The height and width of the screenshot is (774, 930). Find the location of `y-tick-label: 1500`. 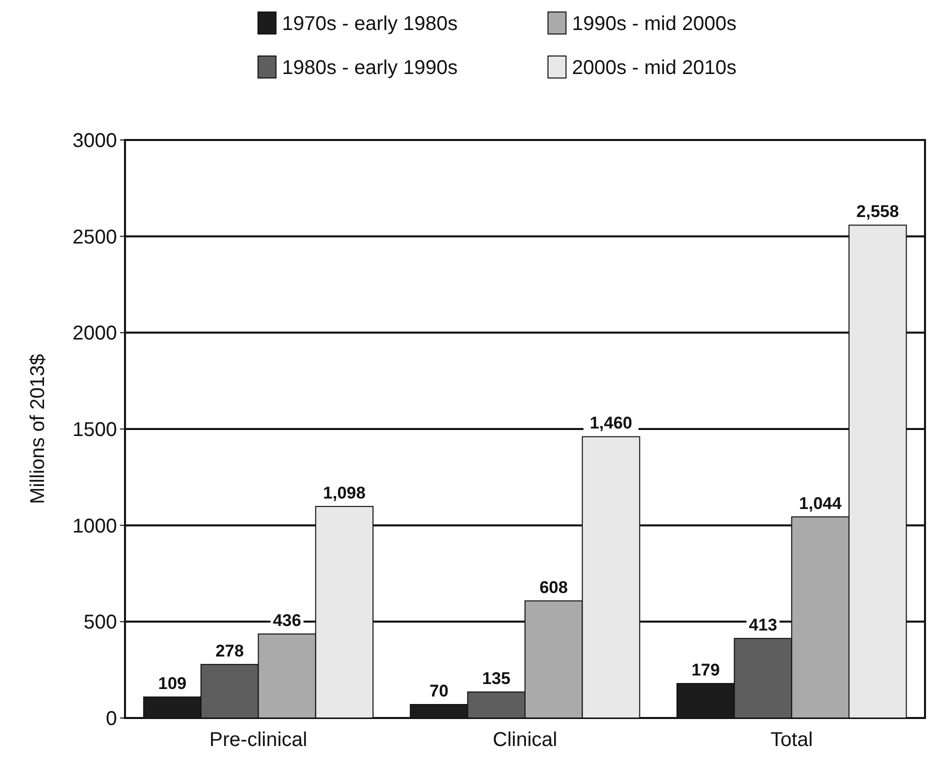

y-tick-label: 1500 is located at coordinates (94, 430).